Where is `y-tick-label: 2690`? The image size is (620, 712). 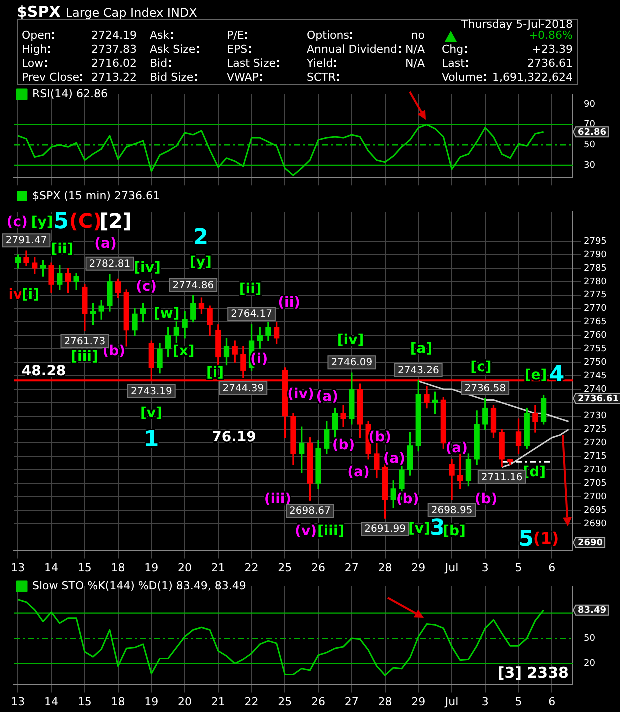
y-tick-label: 2690 is located at coordinates (596, 524).